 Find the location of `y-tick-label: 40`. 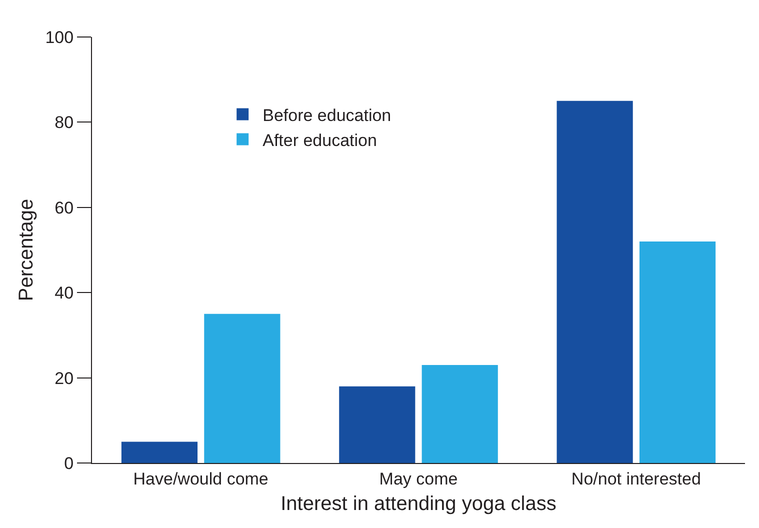

y-tick-label: 40 is located at coordinates (64, 293).